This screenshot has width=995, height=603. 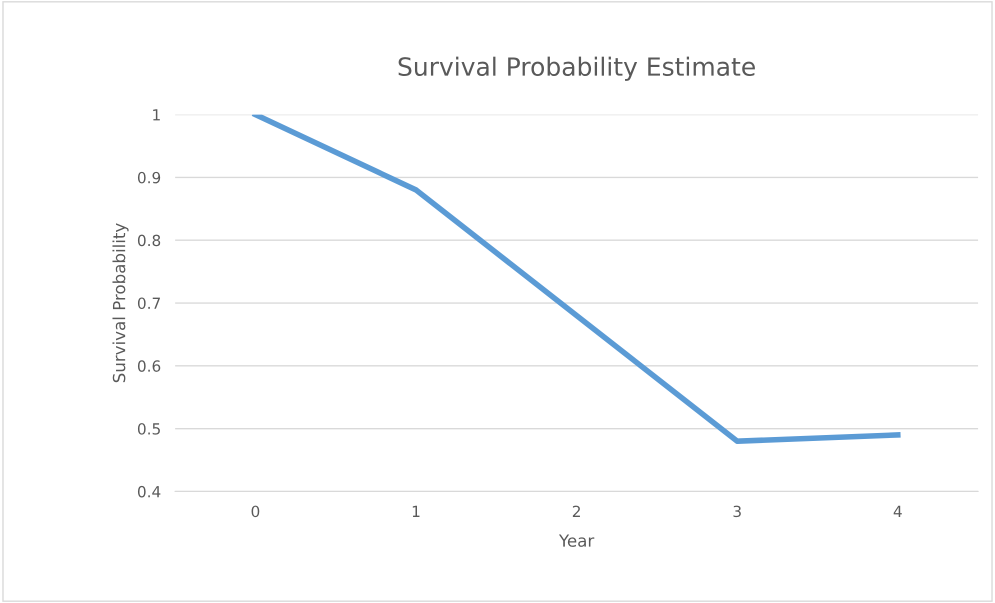 I want to click on y-tick-label: 0.7, so click(x=149, y=303).